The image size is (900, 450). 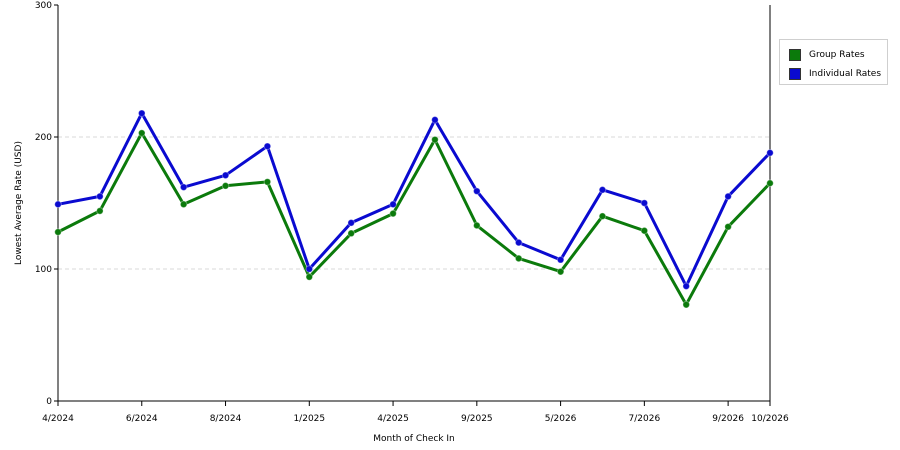 What do you see at coordinates (309, 419) in the screenshot?
I see `x-tick-label: 1/2025` at bounding box center [309, 419].